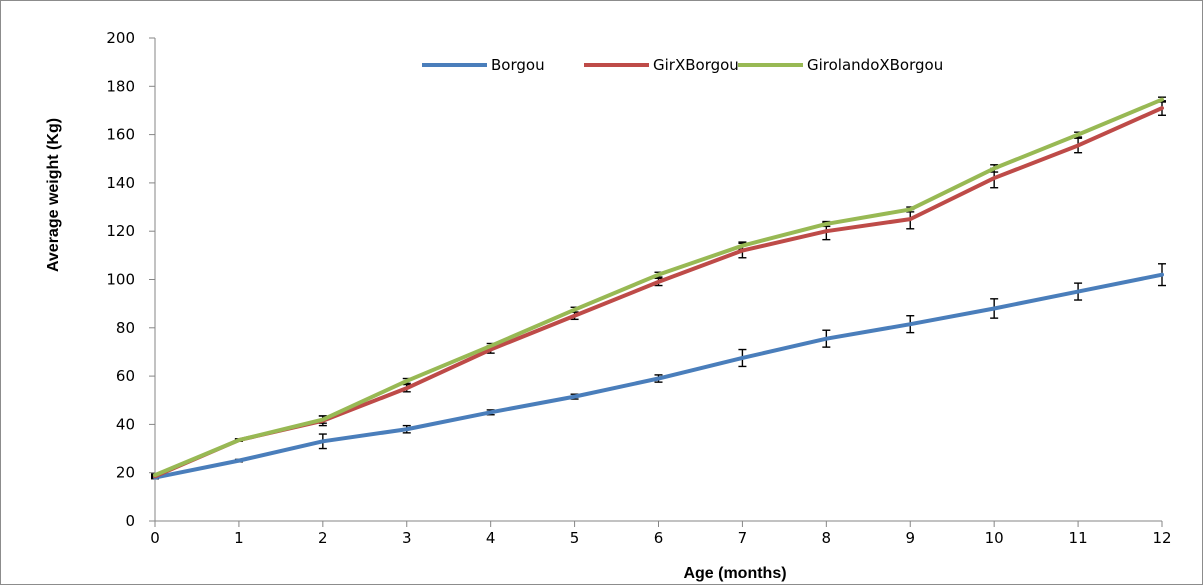 The height and width of the screenshot is (585, 1203). What do you see at coordinates (120, 38) in the screenshot?
I see `y-tick-label: 200` at bounding box center [120, 38].